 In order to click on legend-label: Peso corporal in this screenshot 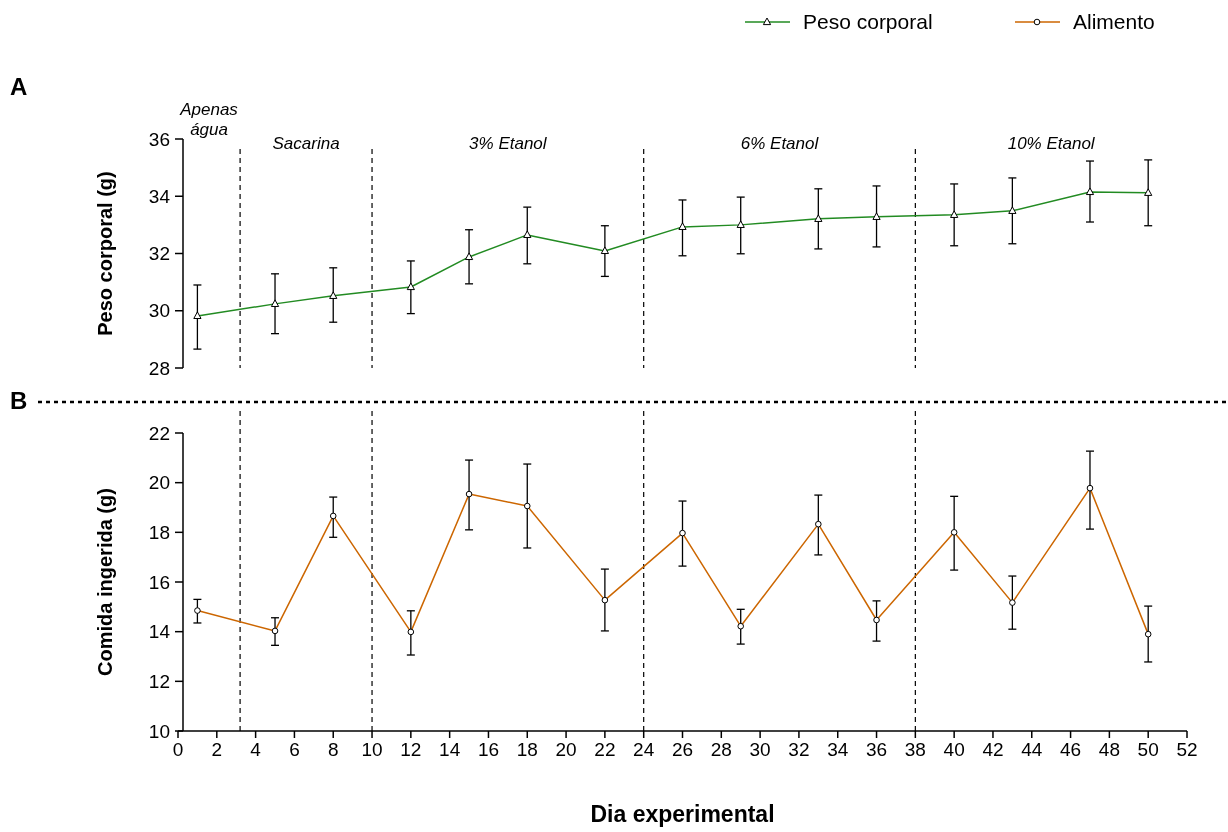, I will do `click(868, 22)`.